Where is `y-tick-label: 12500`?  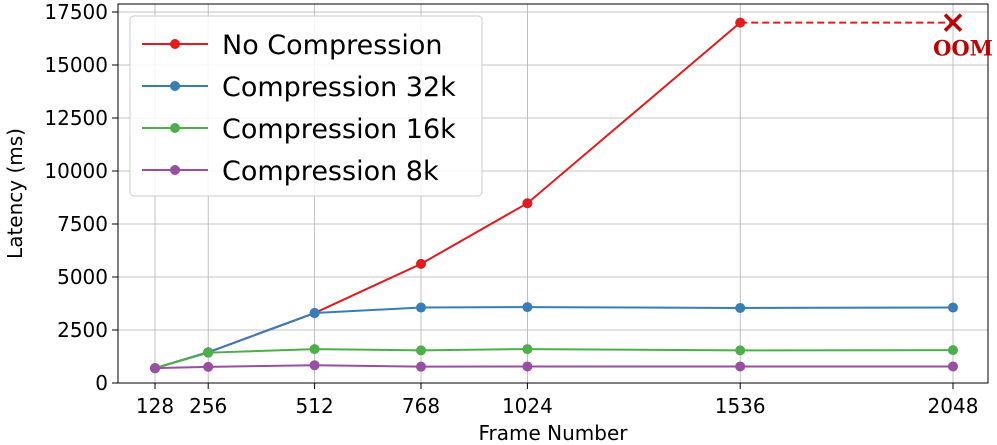
y-tick-label: 12500 is located at coordinates (76, 118).